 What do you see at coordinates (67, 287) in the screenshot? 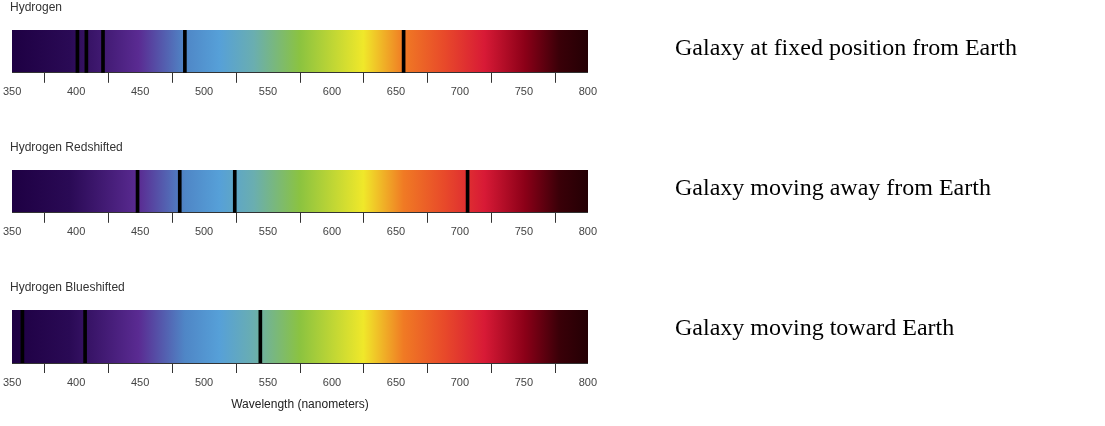
I see `chart-title: Hydrogen Blueshifted` at bounding box center [67, 287].